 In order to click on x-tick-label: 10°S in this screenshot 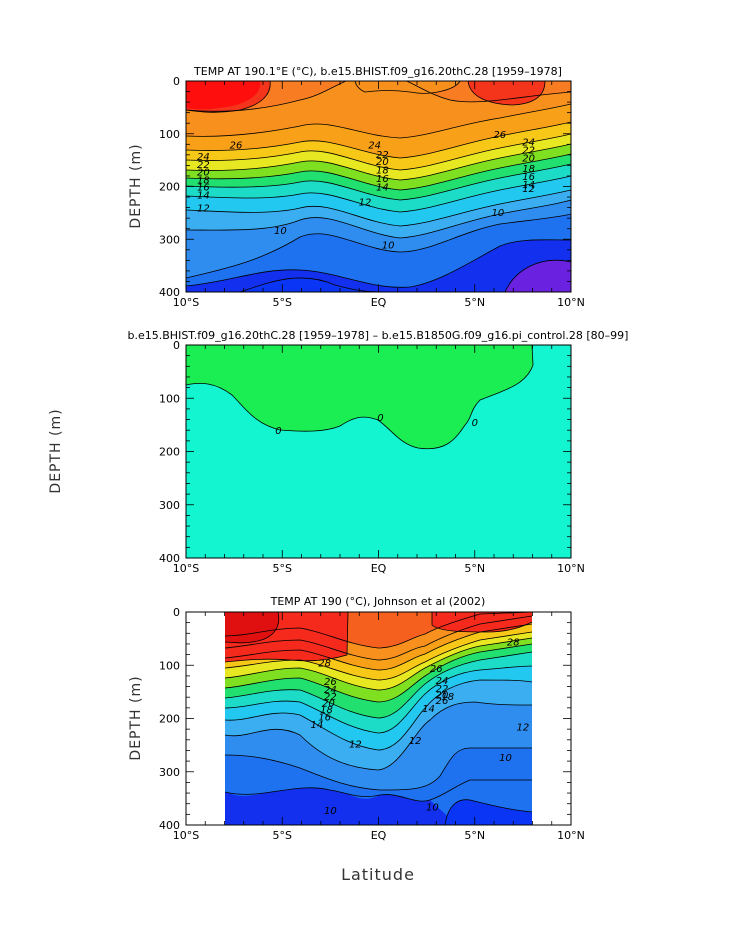, I will do `click(186, 835)`.